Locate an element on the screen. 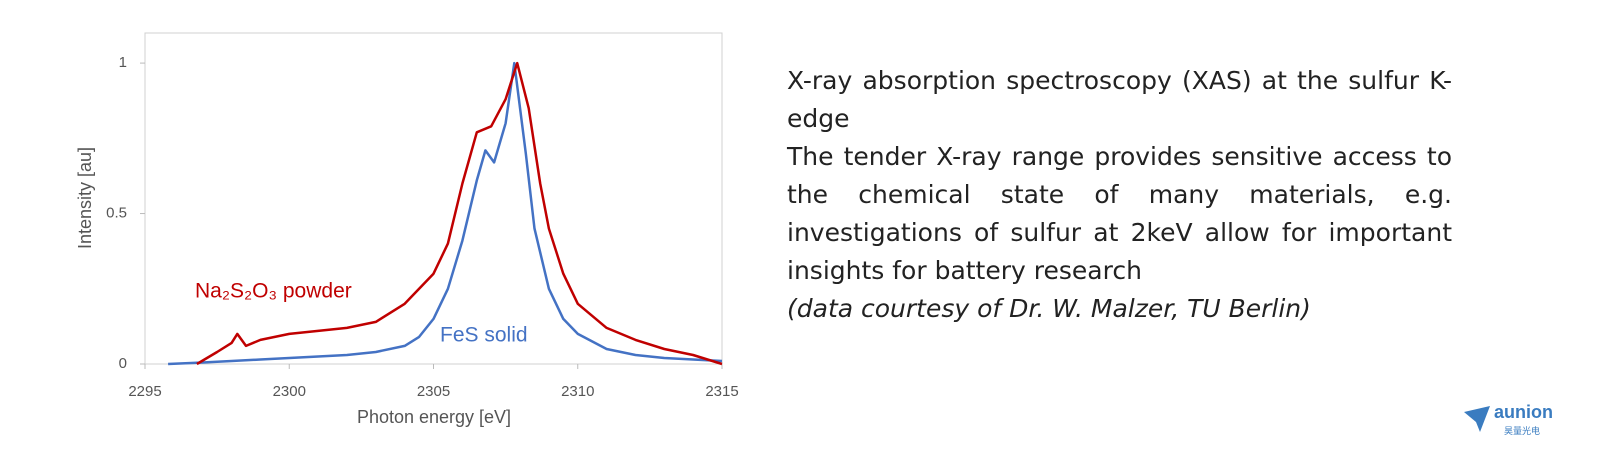 This screenshot has height=452, width=1600. y-tick-label: 1 is located at coordinates (123, 62).